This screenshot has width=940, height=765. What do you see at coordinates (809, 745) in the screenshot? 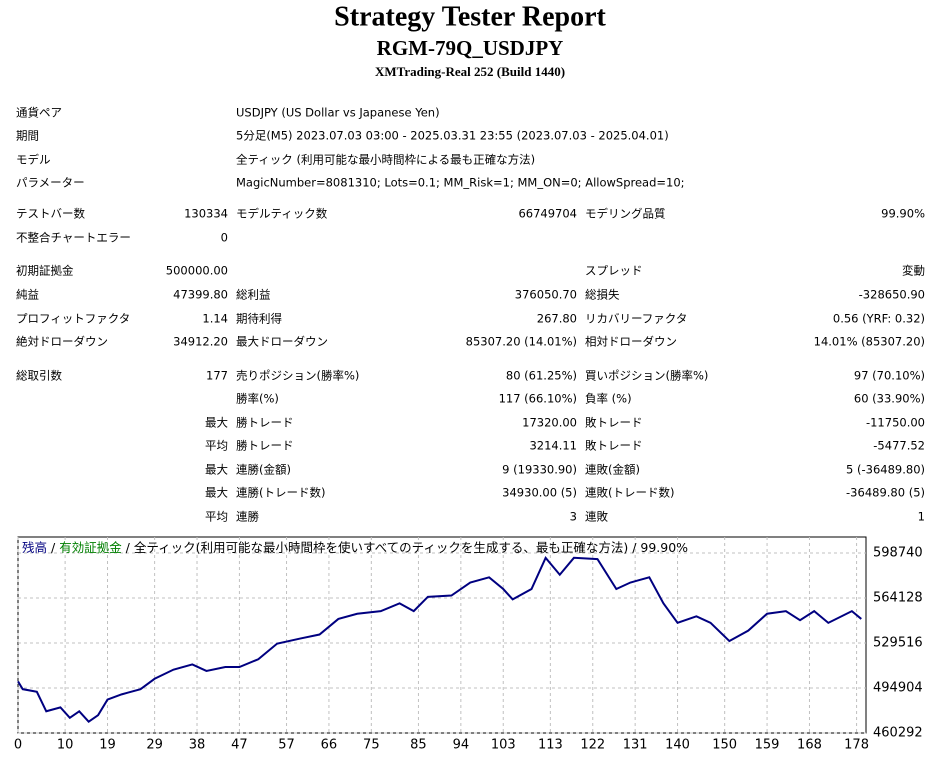
I see `x-tick-label: 168` at bounding box center [809, 745].